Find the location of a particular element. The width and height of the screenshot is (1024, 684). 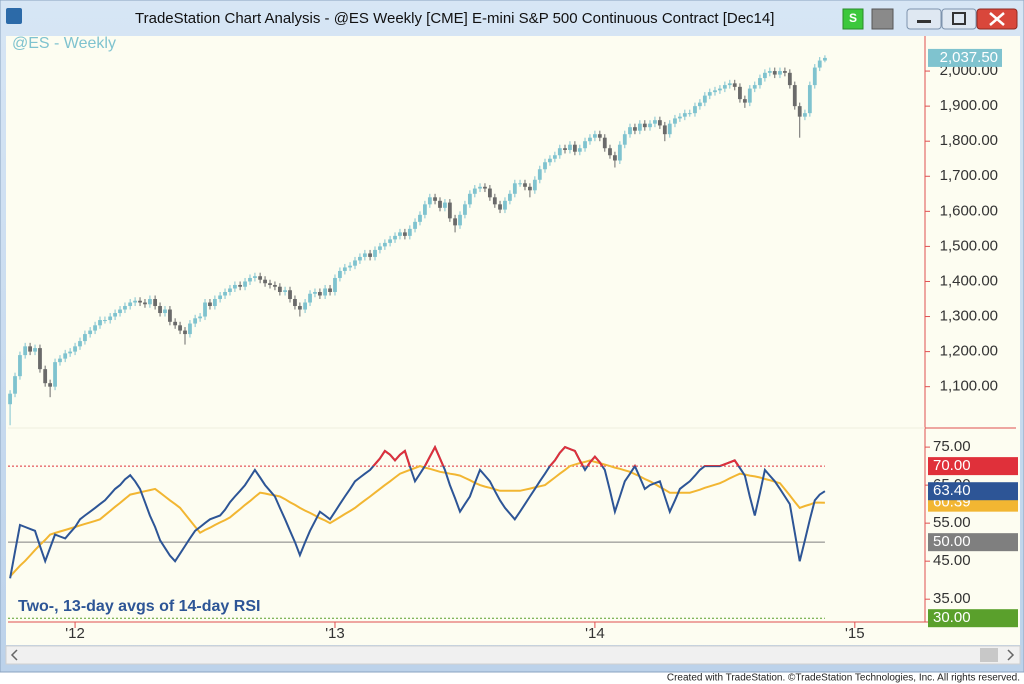

scroll-left is located at coordinates (14, 655).